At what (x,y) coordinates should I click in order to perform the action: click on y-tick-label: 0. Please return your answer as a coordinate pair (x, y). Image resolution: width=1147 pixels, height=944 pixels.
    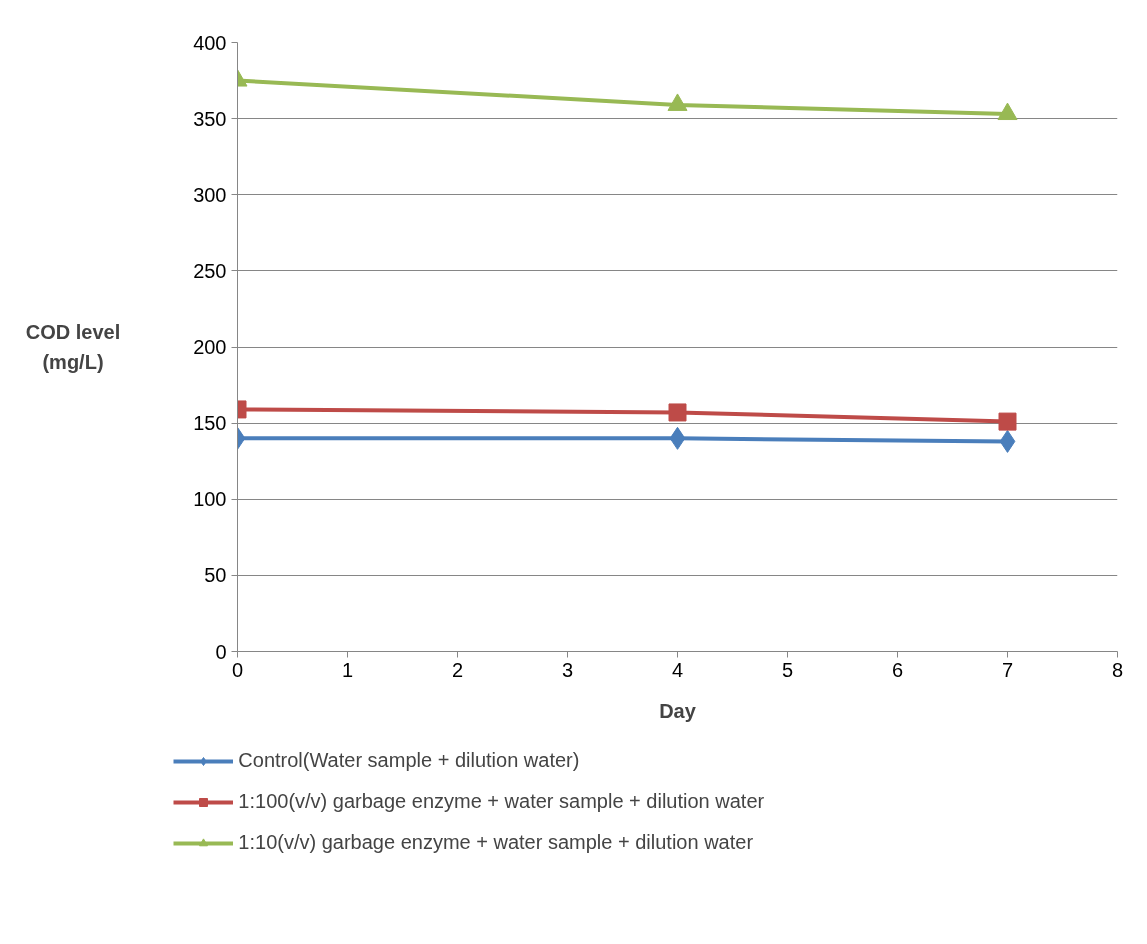
    Looking at the image, I should click on (221, 651).